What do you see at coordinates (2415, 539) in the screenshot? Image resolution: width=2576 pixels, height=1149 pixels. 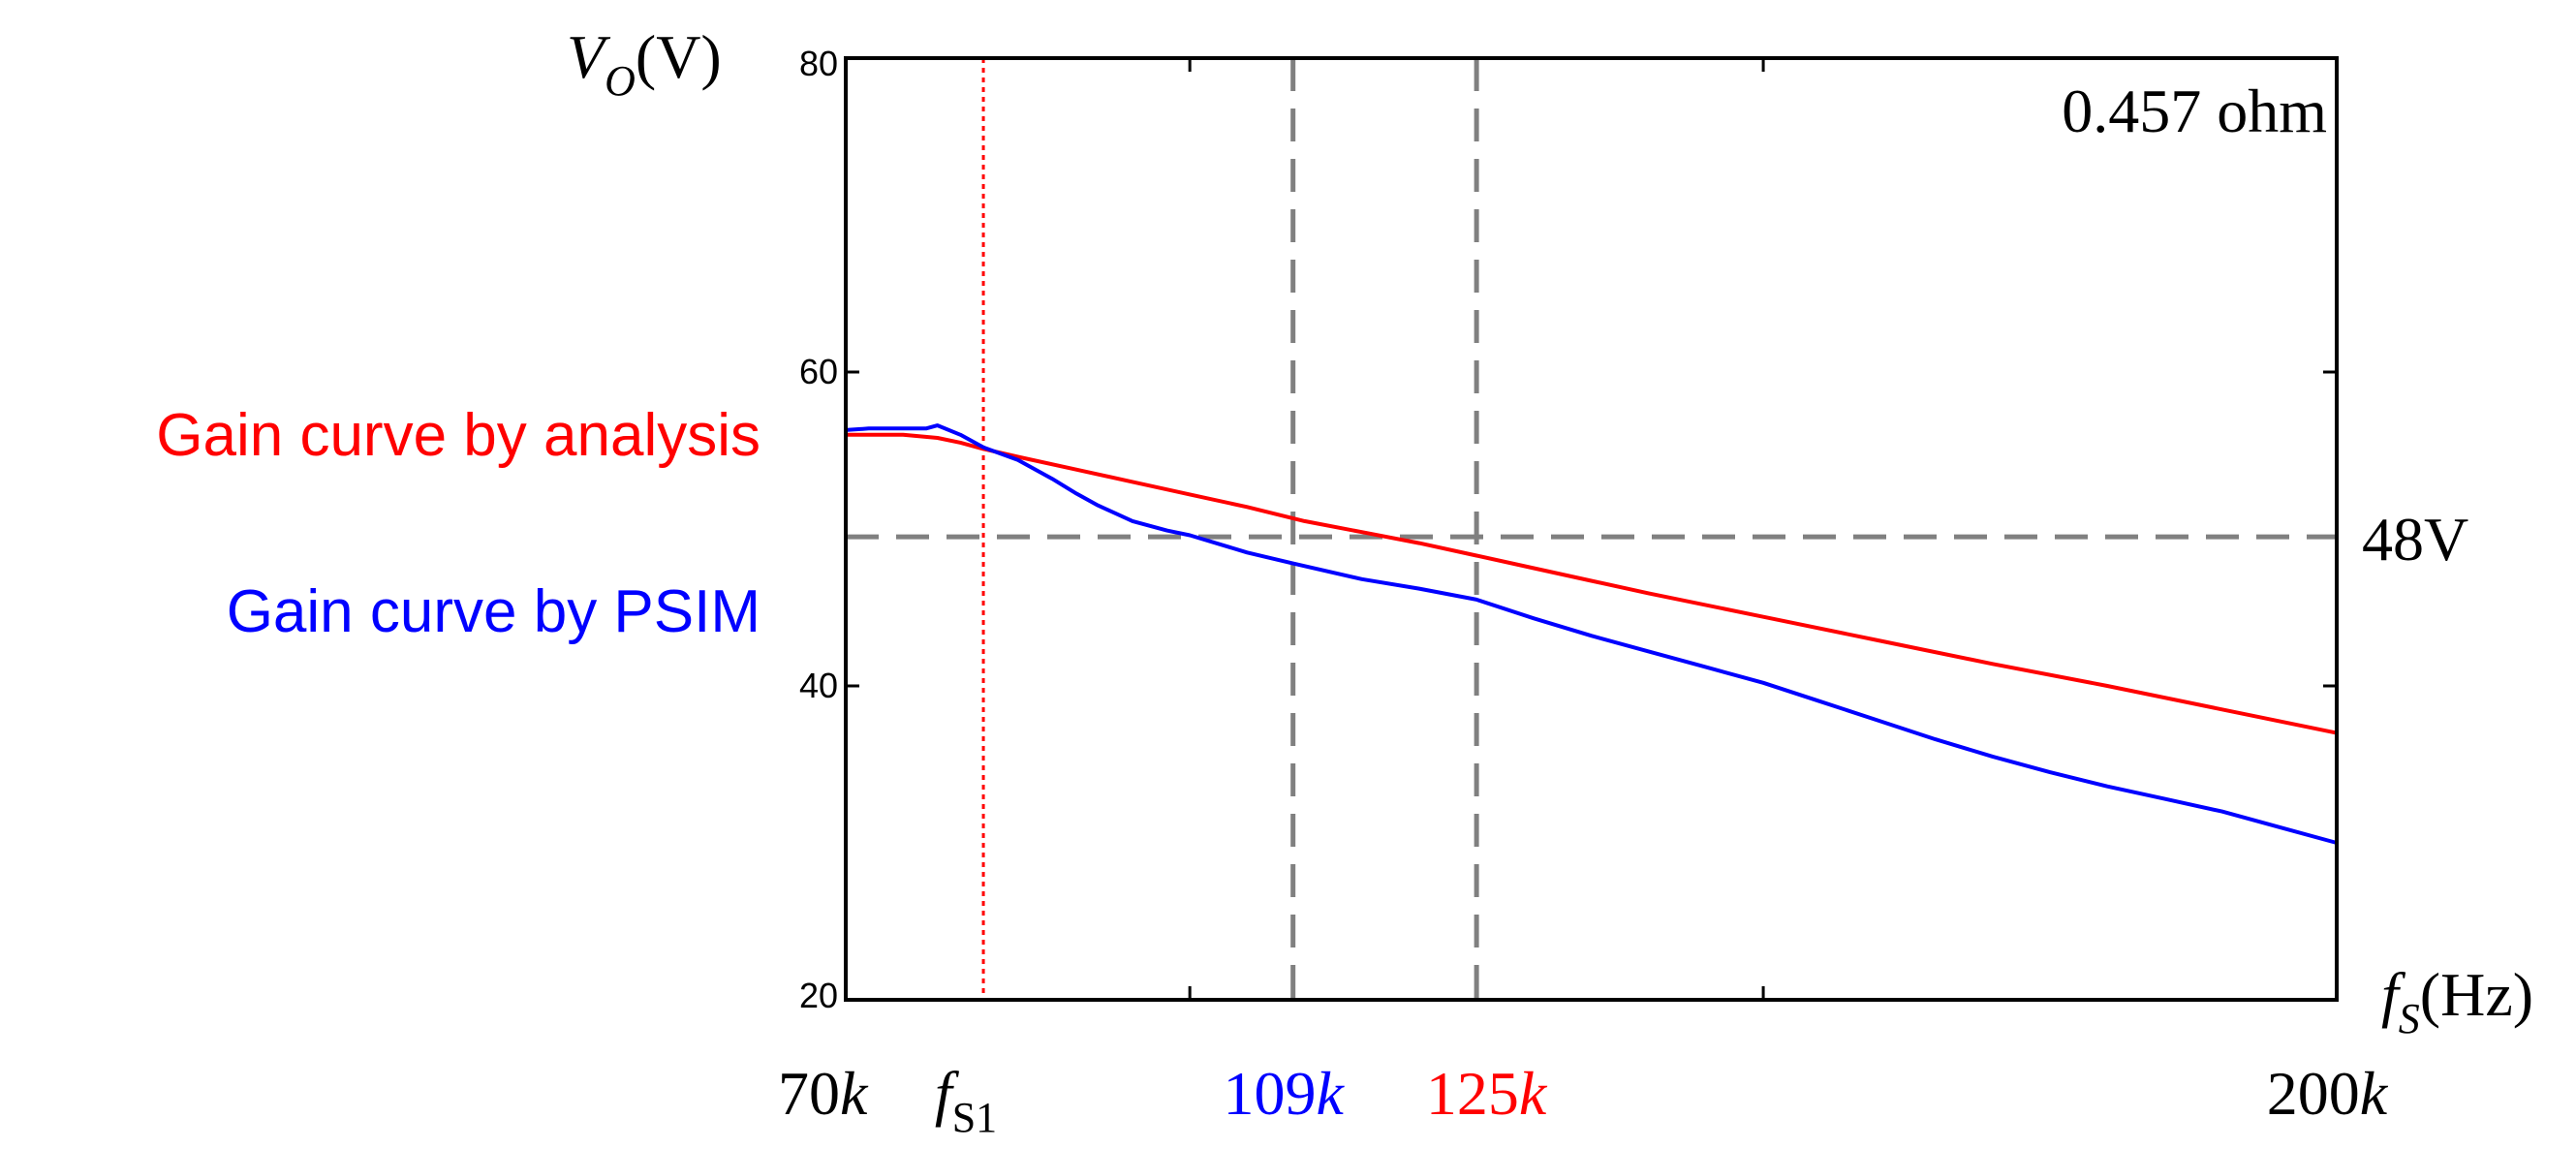 I see `reference-voltage-label: 48V` at bounding box center [2415, 539].